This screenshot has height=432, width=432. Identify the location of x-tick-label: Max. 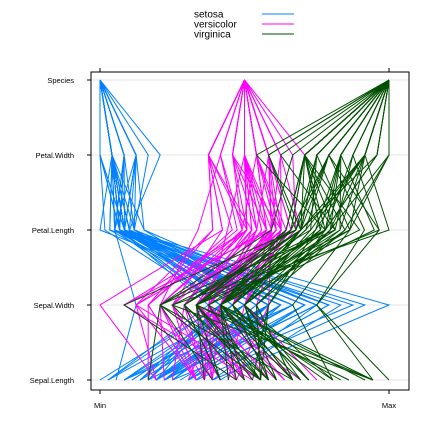
(389, 405).